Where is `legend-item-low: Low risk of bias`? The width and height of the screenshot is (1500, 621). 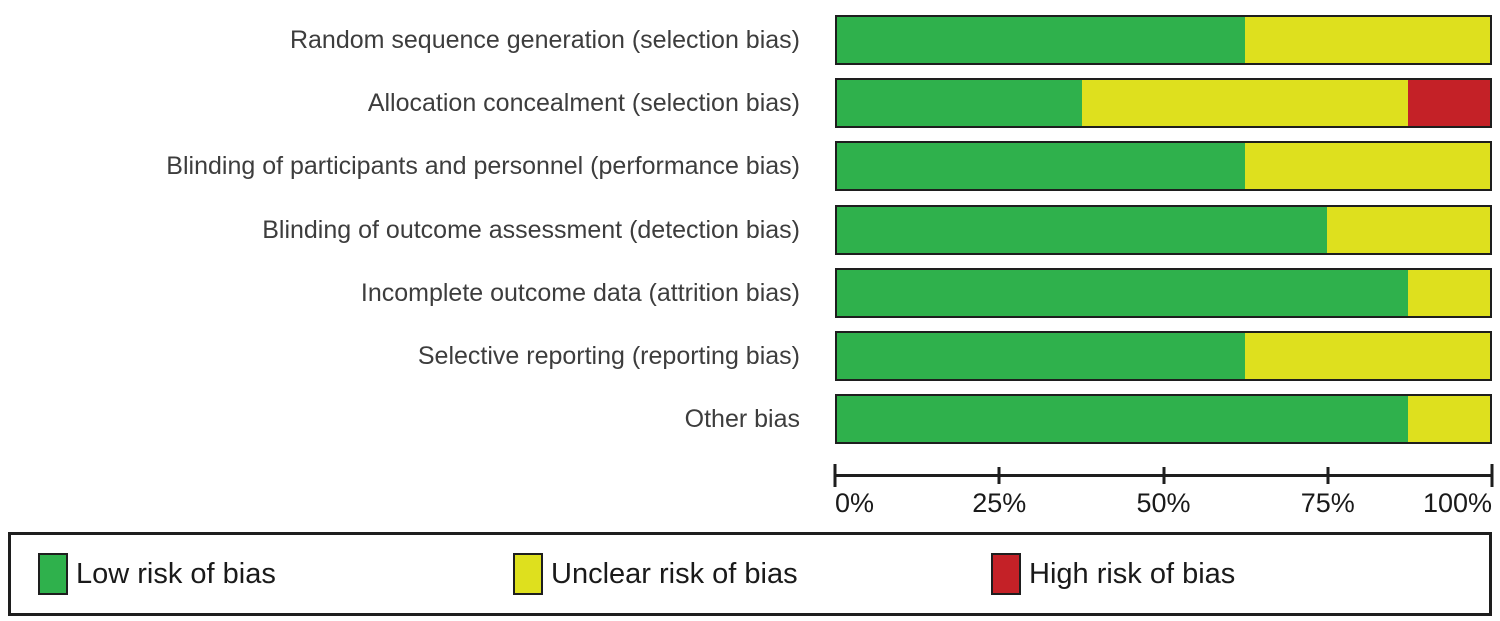
legend-item-low: Low risk of bias is located at coordinates (157, 574).